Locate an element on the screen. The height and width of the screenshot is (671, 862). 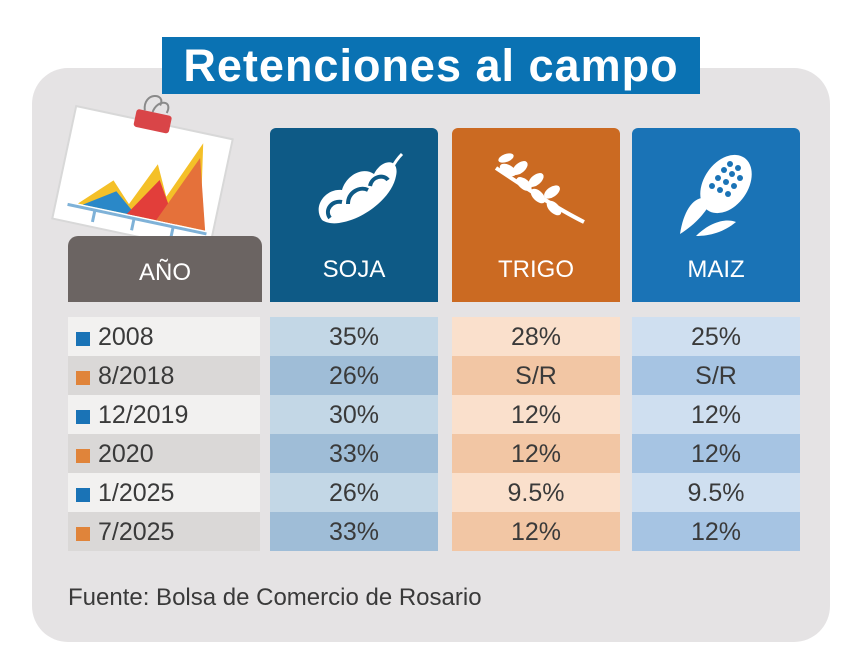
soja-cell: 30% is located at coordinates (354, 414).